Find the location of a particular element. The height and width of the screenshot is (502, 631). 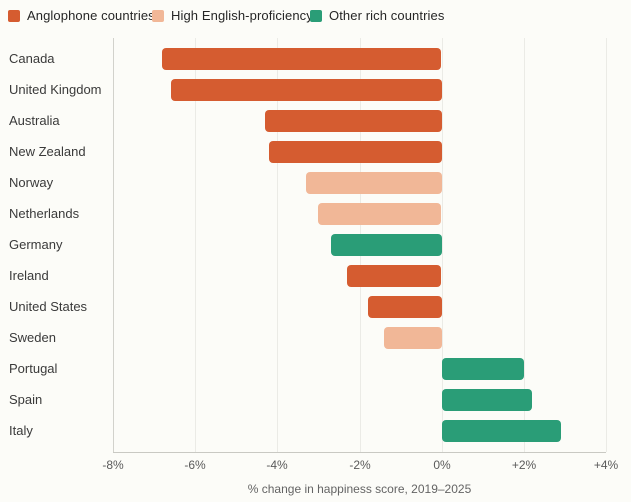

other-rich-swatch-icon is located at coordinates (316, 15).